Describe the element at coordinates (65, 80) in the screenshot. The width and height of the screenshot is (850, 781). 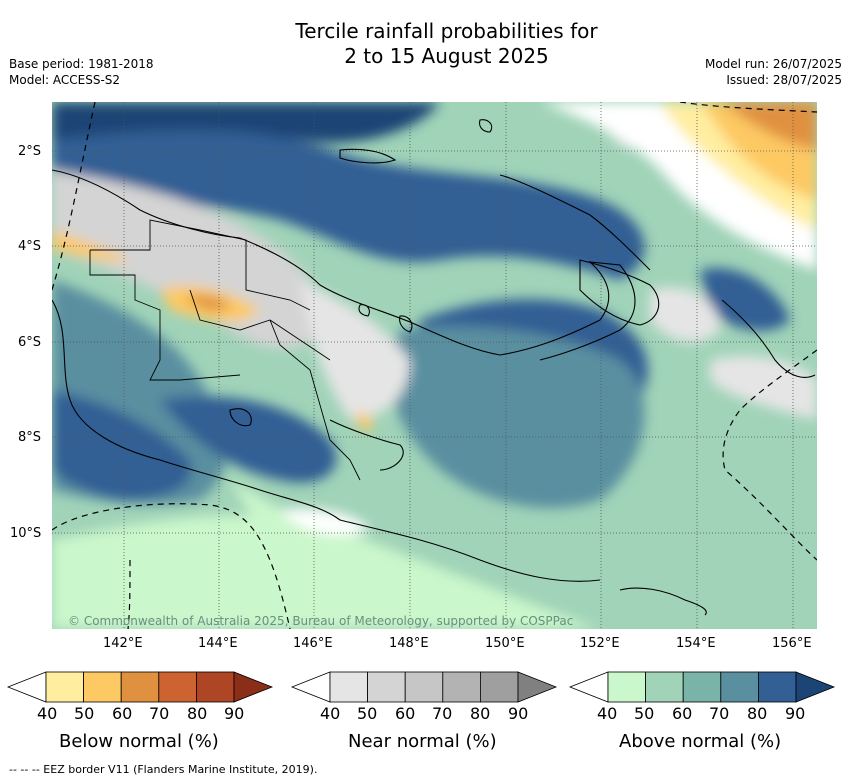
I see `model-name: Model: ACCESS-S2` at that location.